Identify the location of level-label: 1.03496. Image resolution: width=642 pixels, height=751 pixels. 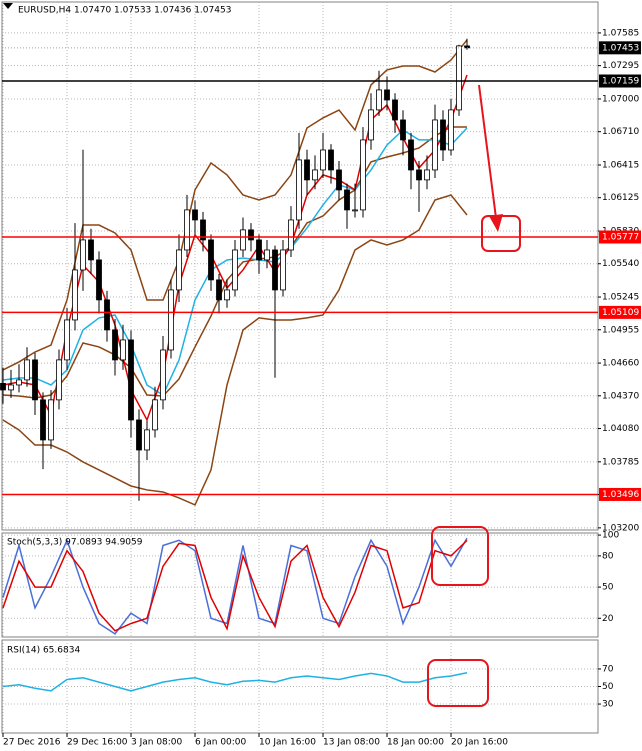
(620, 495).